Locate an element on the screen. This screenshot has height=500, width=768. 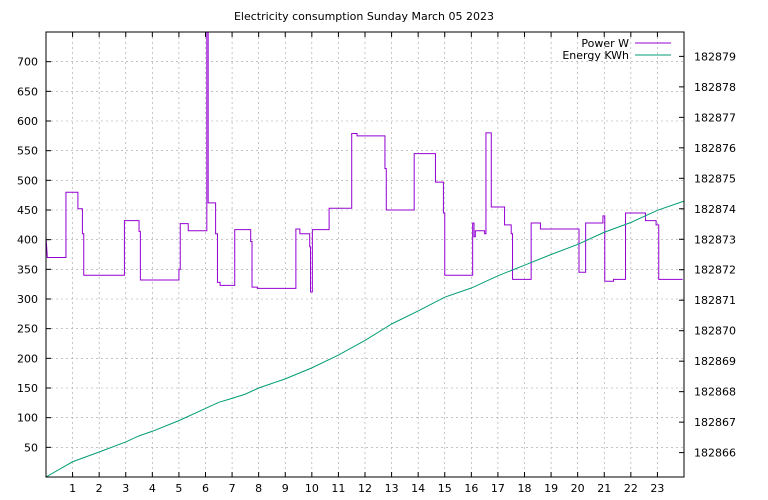
x-tick-label: 8 is located at coordinates (258, 488).